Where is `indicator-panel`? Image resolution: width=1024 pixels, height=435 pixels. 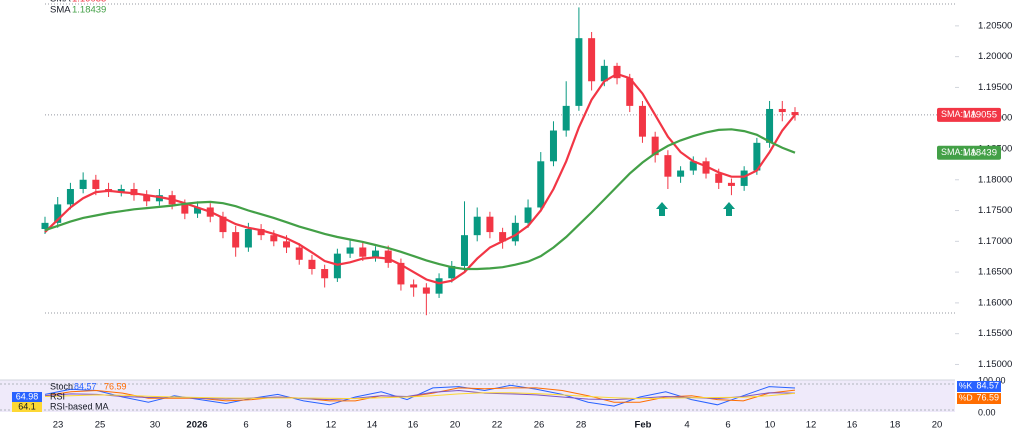 indicator-panel is located at coordinates (477, 396).